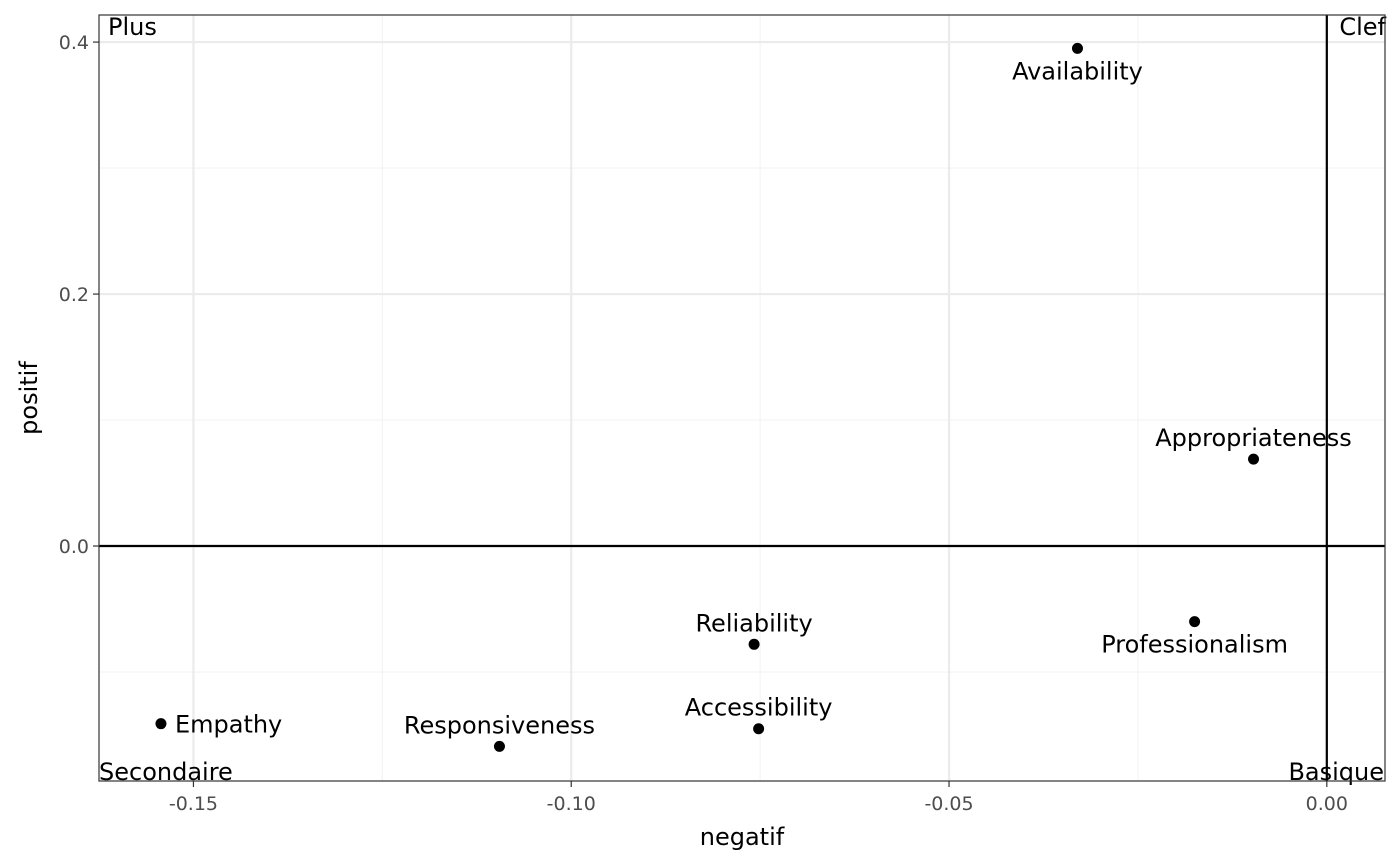  What do you see at coordinates (74, 43) in the screenshot?
I see `y-tick-label: 0.4` at bounding box center [74, 43].